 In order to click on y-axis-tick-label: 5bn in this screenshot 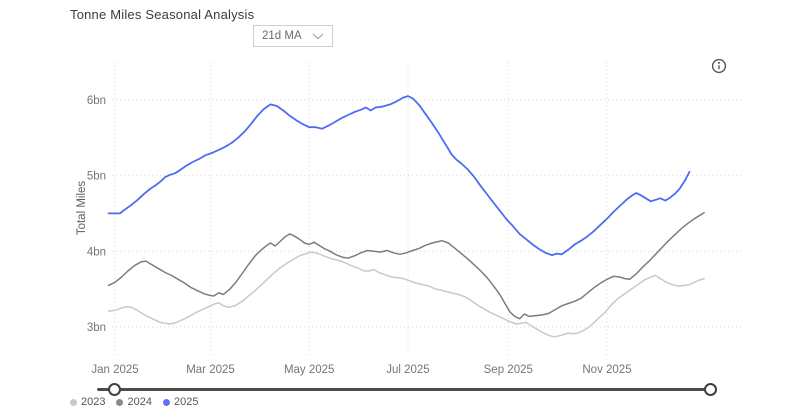, I will do `click(96, 177)`.